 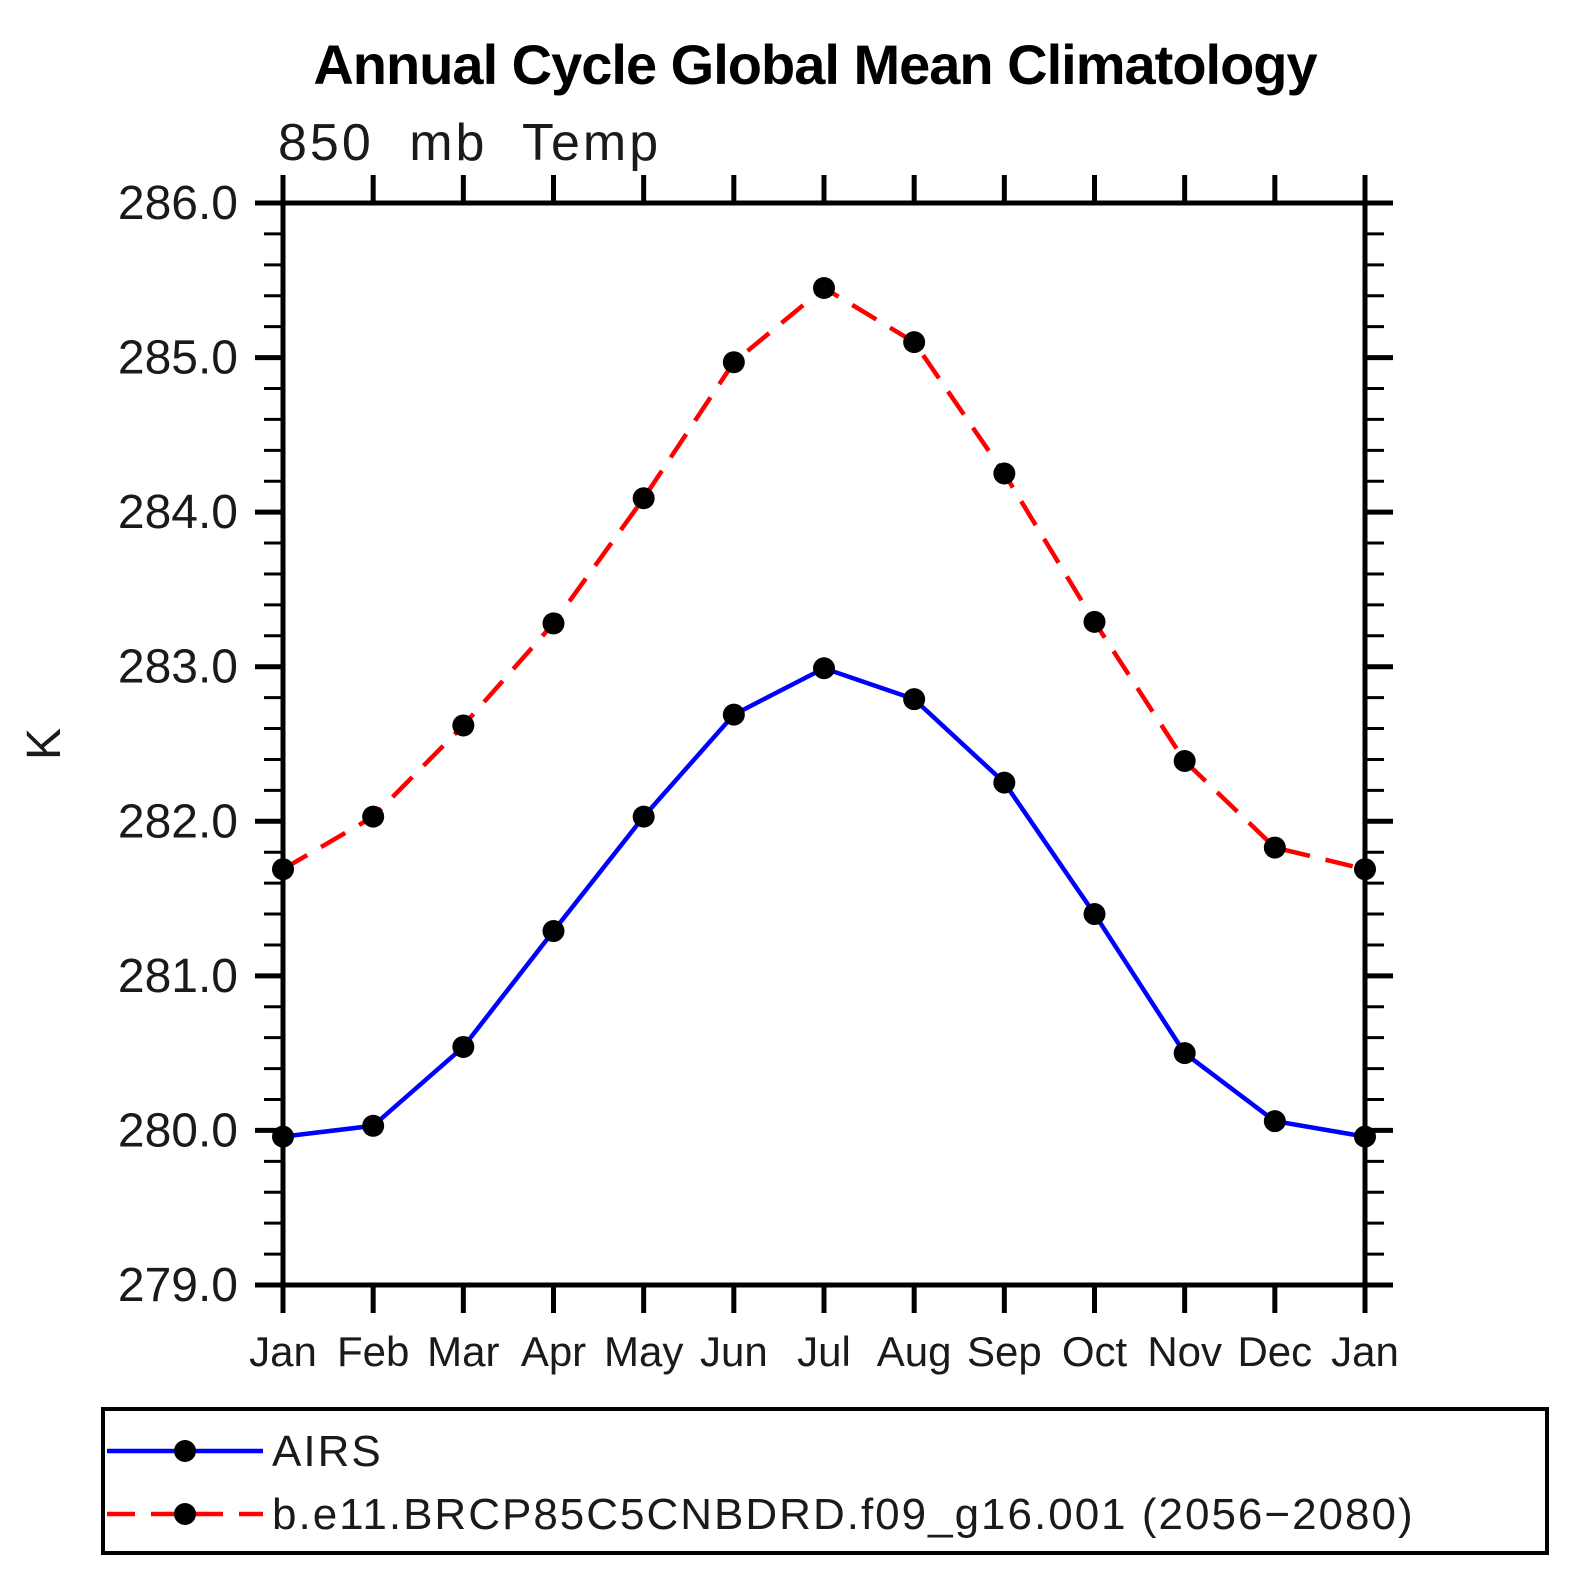 I want to click on x-tick-label: Mar, so click(x=463, y=1351).